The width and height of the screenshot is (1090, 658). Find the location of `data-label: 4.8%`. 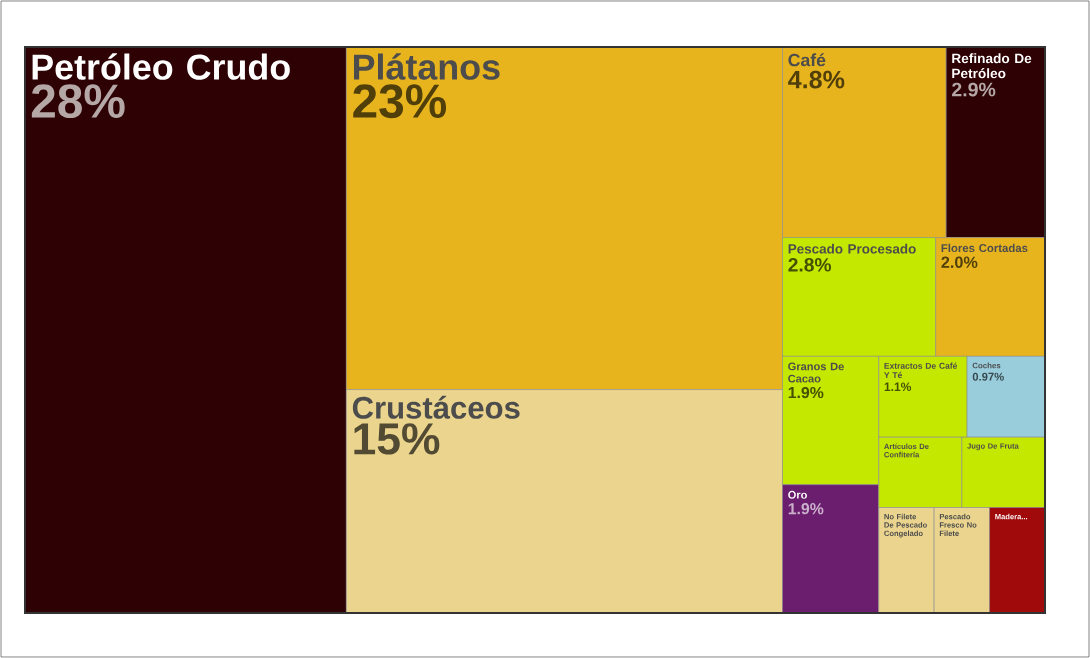

data-label: 4.8% is located at coordinates (816, 79).